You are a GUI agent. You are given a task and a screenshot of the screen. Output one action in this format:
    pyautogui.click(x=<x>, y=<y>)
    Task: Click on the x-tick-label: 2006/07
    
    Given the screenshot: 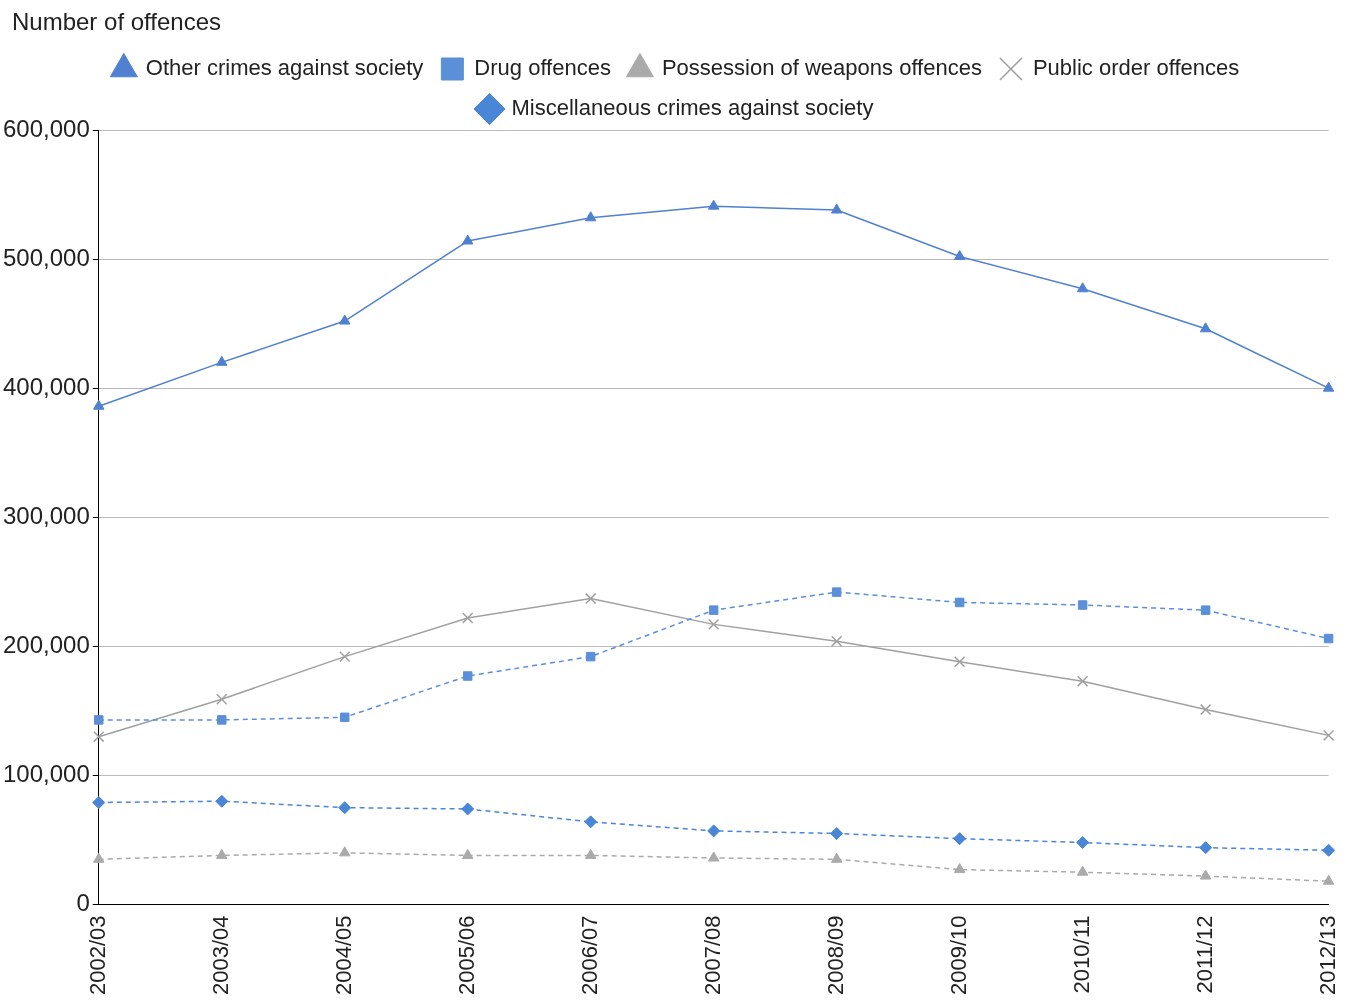 What is the action you would take?
    pyautogui.click(x=589, y=955)
    